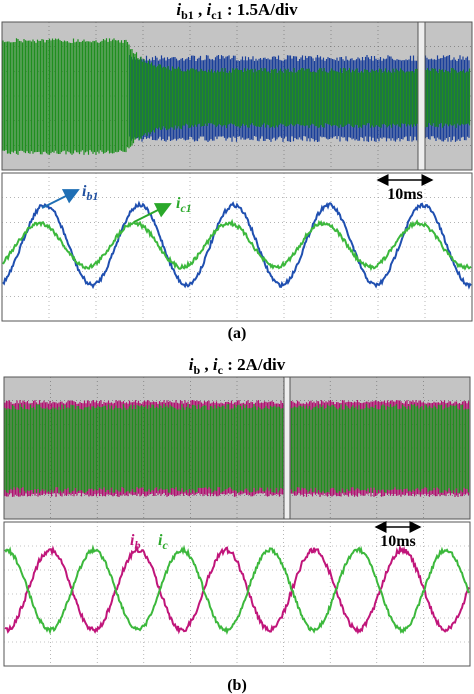  Describe the element at coordinates (237, 366) in the screenshot. I see `panel-title: ib , ic : 2A/div` at that location.